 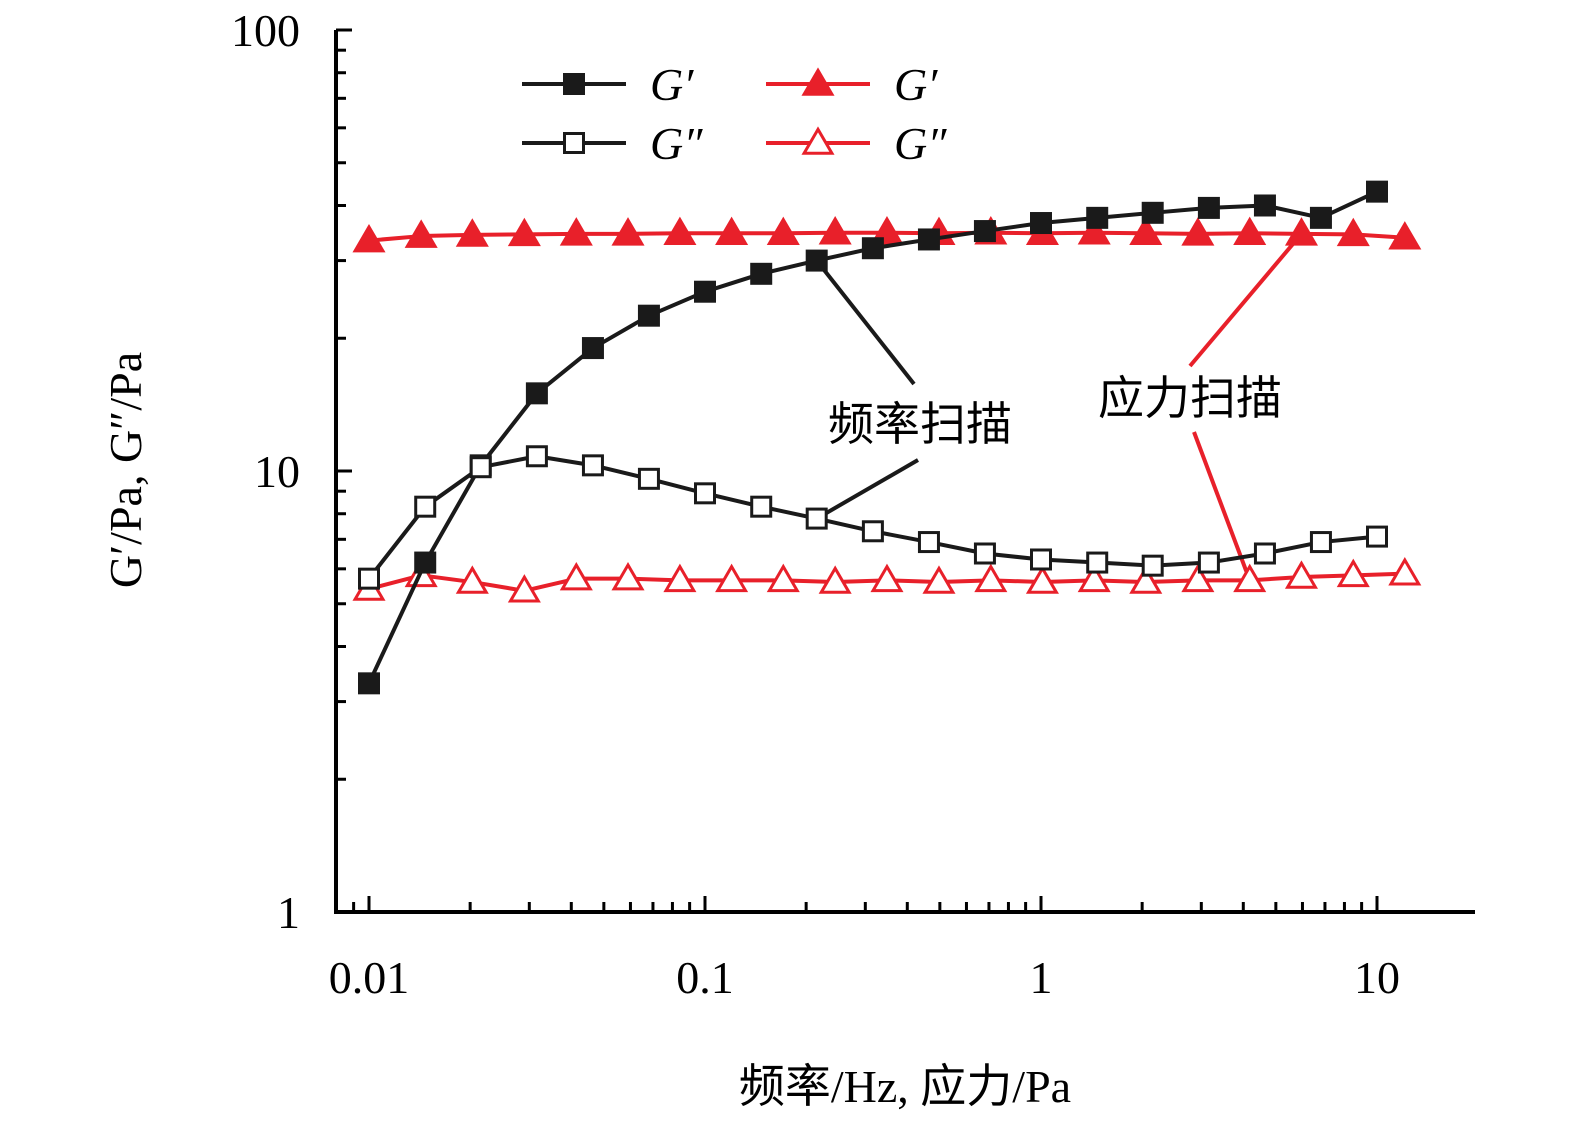 I want to click on x-tick-label: 10, so click(x=1377, y=977).